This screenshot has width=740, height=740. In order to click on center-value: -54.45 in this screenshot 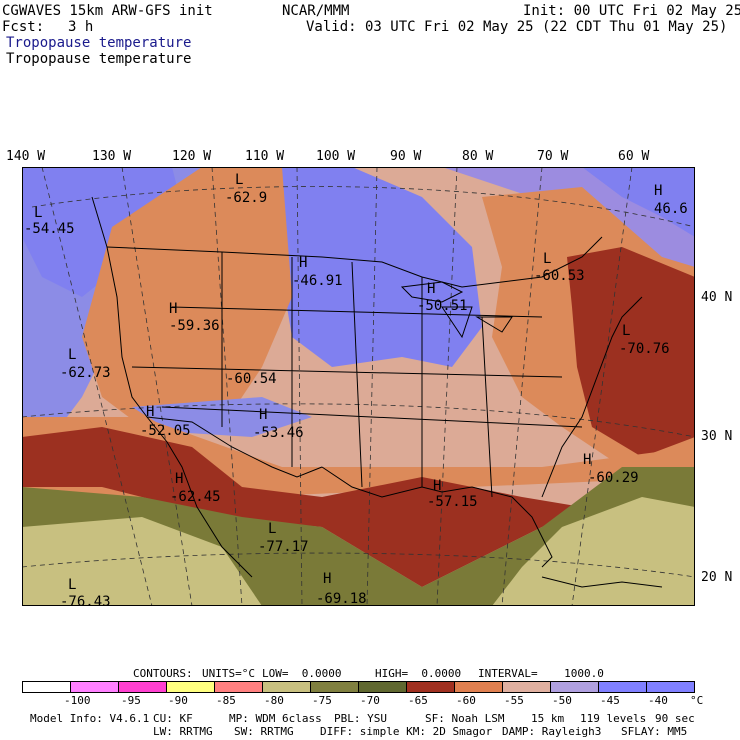, I will do `click(49, 229)`.